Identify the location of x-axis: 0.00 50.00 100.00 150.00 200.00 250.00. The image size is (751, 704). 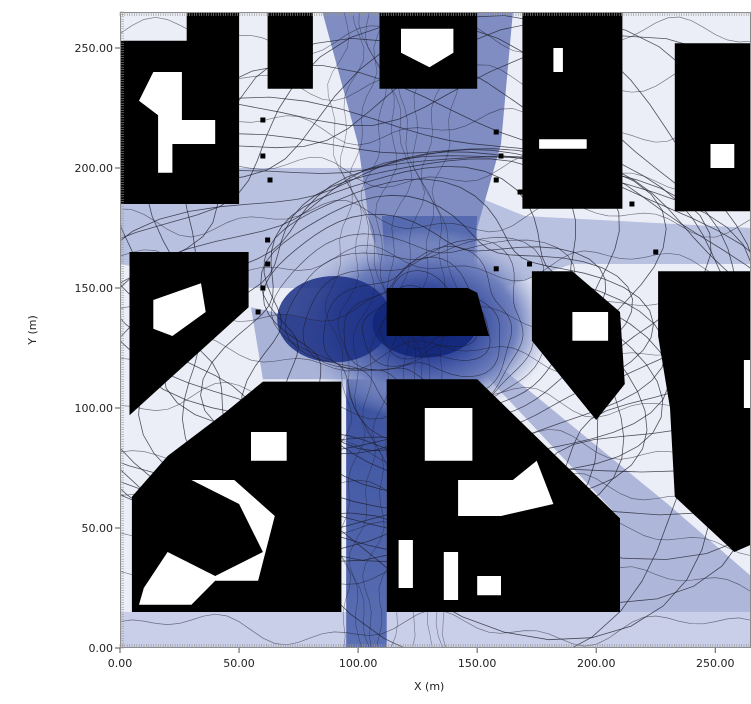
(421, 659).